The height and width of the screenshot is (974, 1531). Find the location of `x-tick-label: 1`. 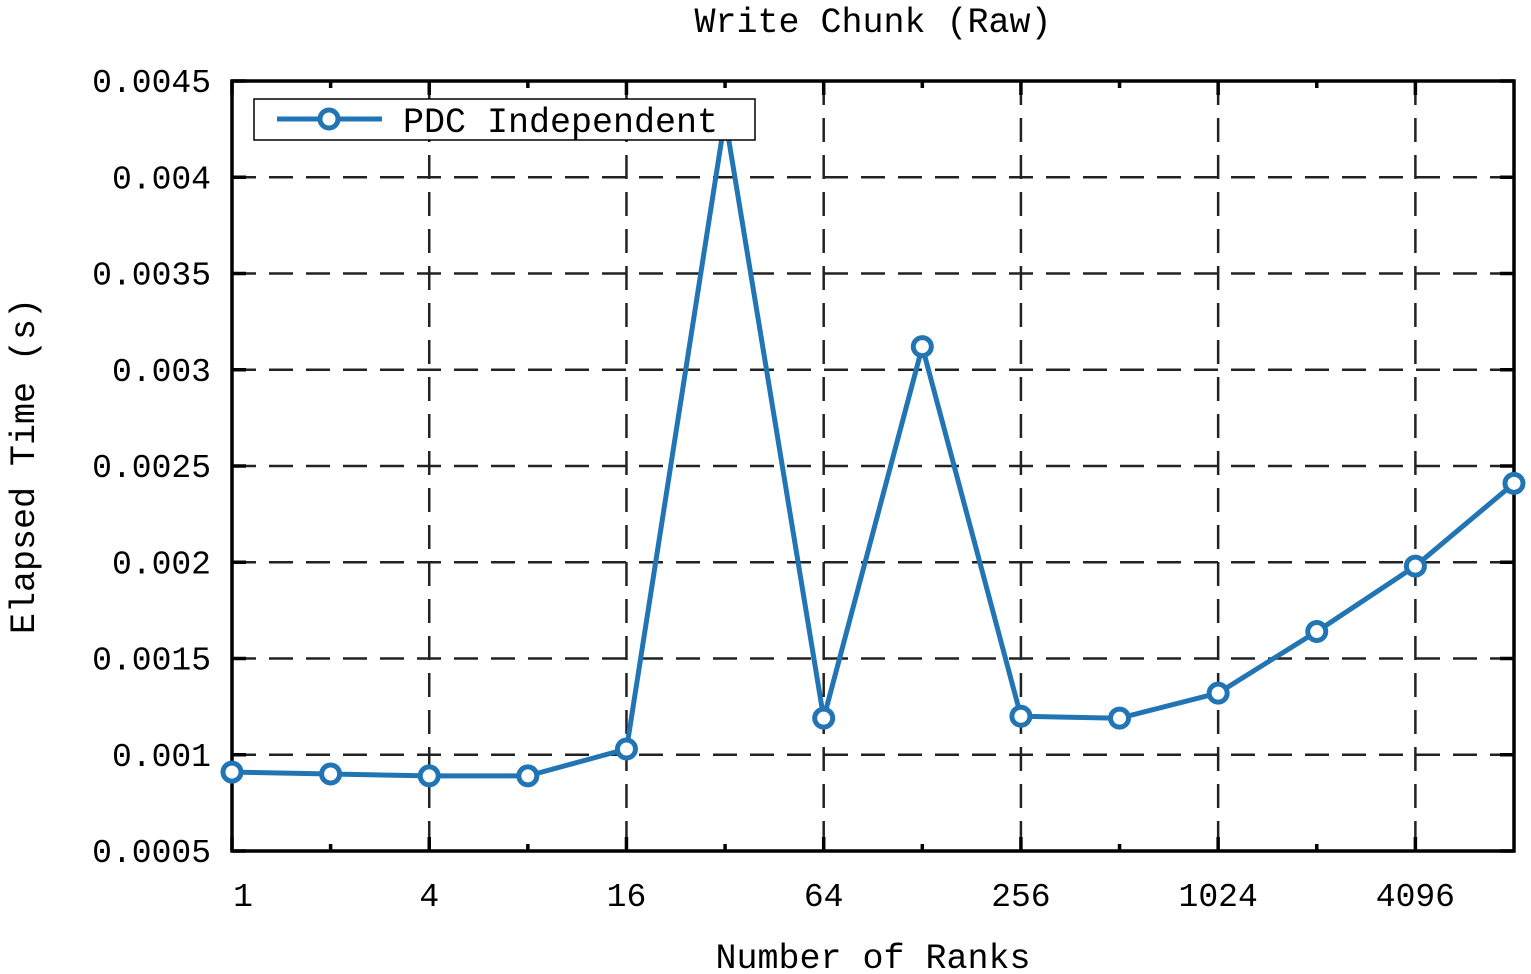

x-tick-label: 1 is located at coordinates (243, 897).